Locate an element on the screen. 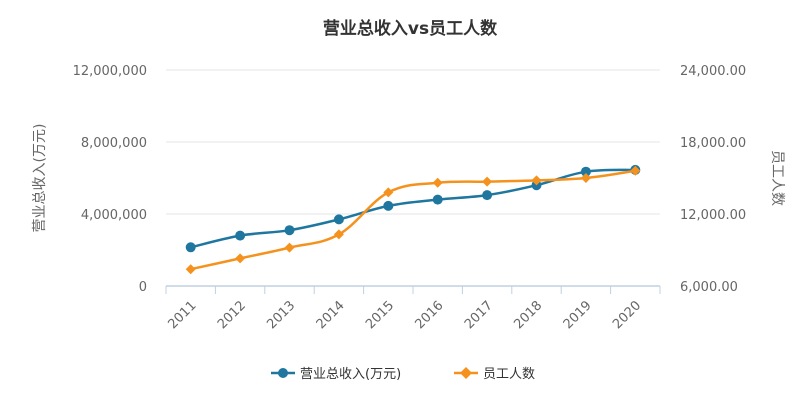 The width and height of the screenshot is (800, 400). x-tick-label: 2015 is located at coordinates (380, 315).